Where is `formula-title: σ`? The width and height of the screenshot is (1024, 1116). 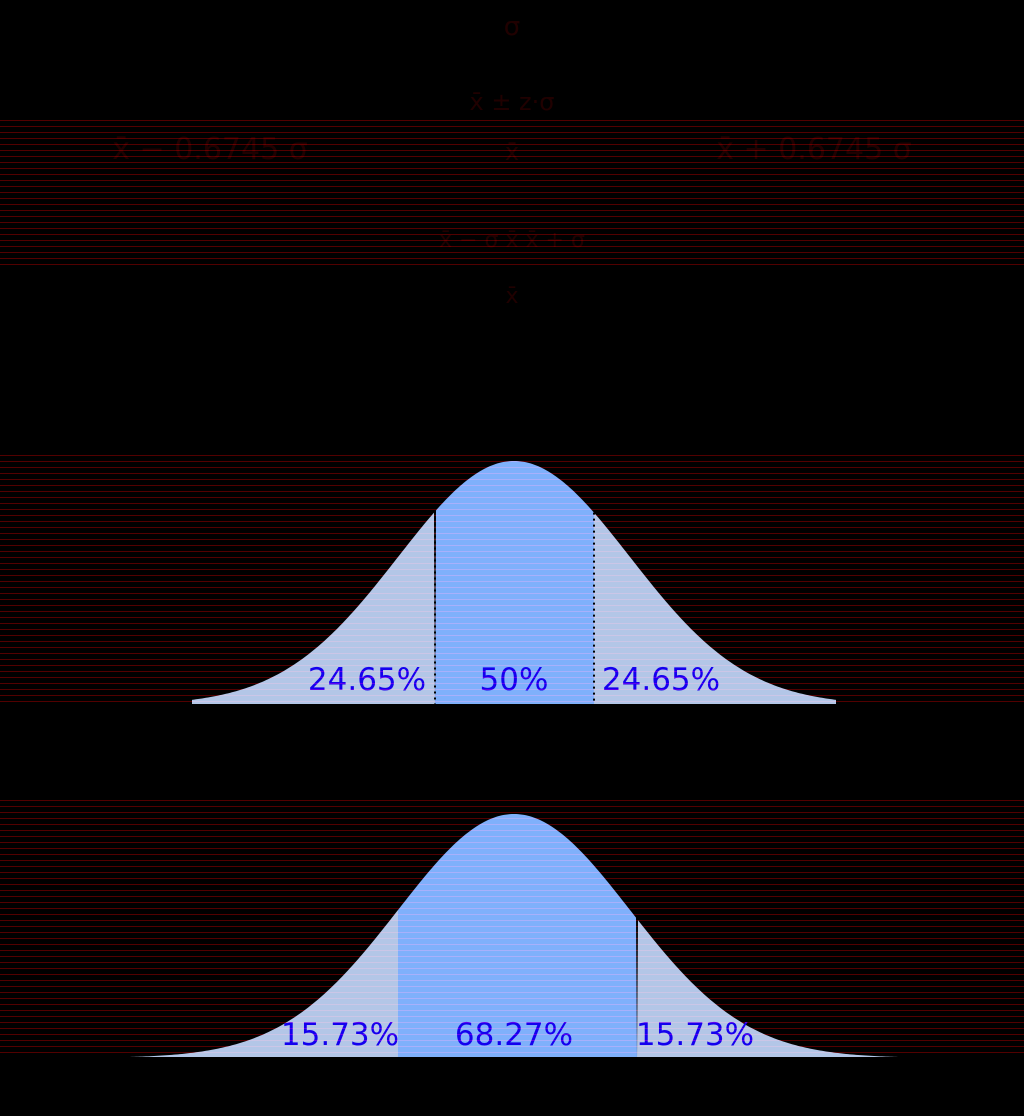
formula-title: σ is located at coordinates (512, 27).